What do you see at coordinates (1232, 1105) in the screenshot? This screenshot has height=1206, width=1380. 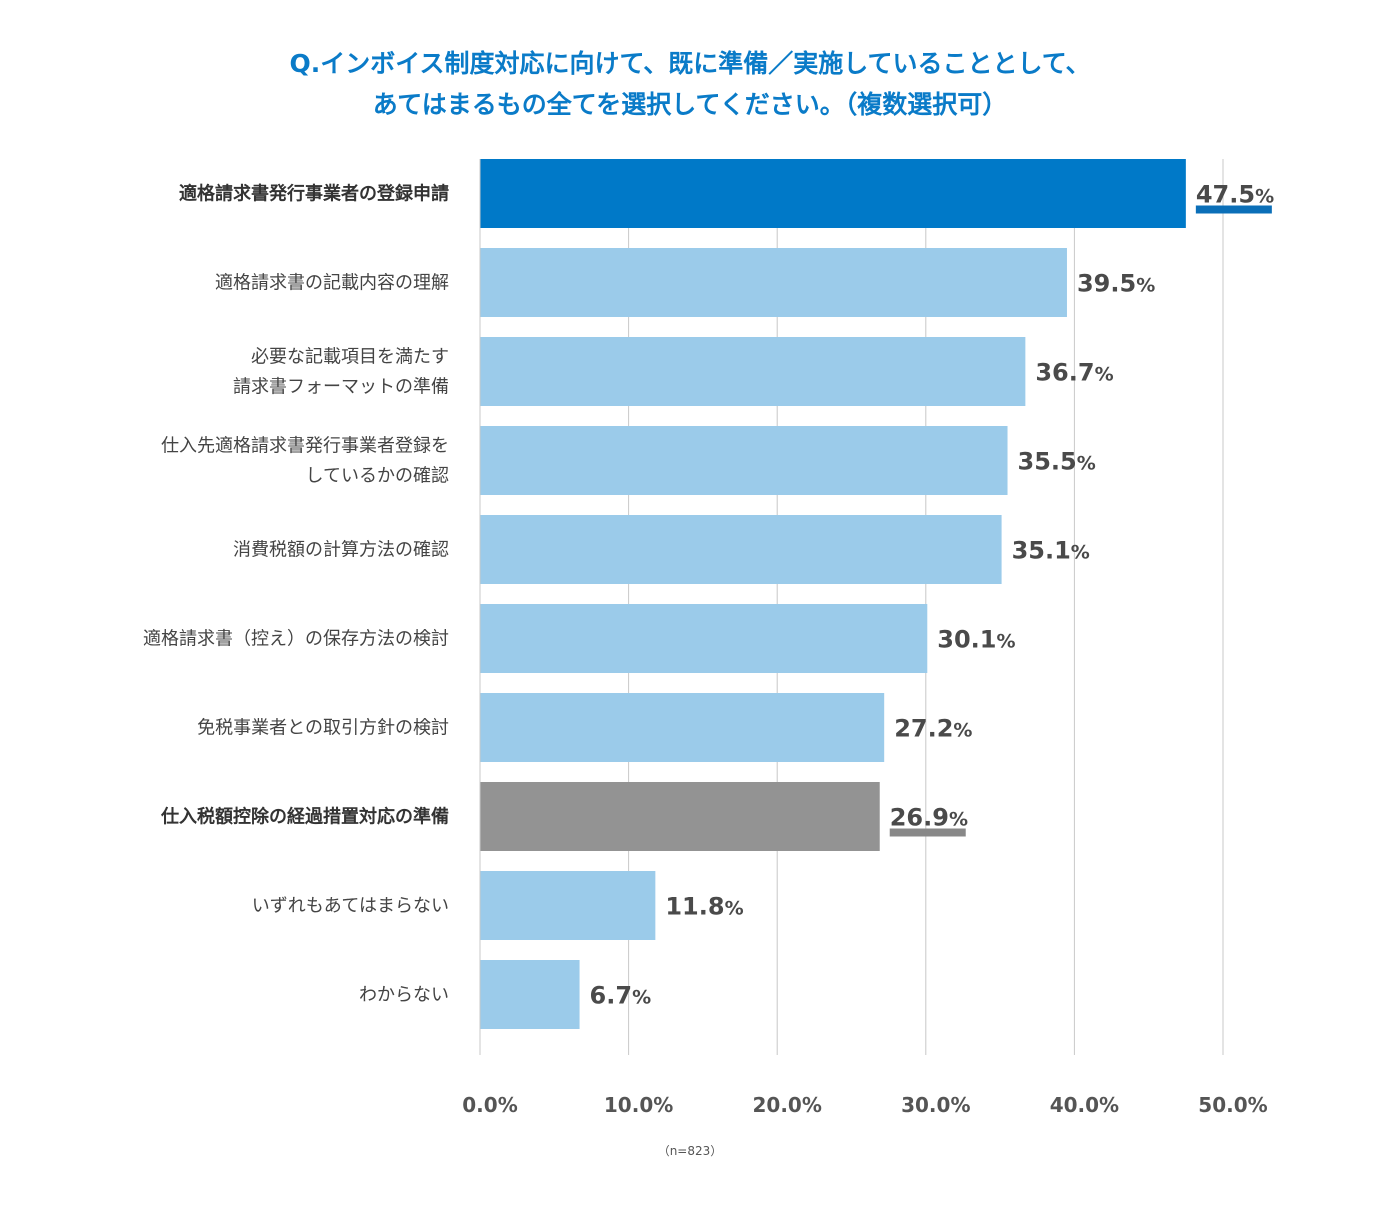 I see `x-tick-label: 50.0%` at bounding box center [1232, 1105].